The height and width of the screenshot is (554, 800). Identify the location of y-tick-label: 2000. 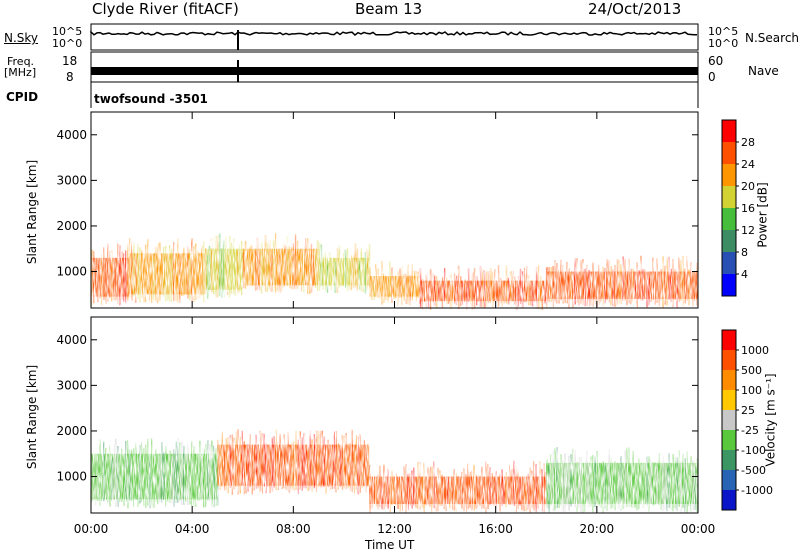
(71, 431).